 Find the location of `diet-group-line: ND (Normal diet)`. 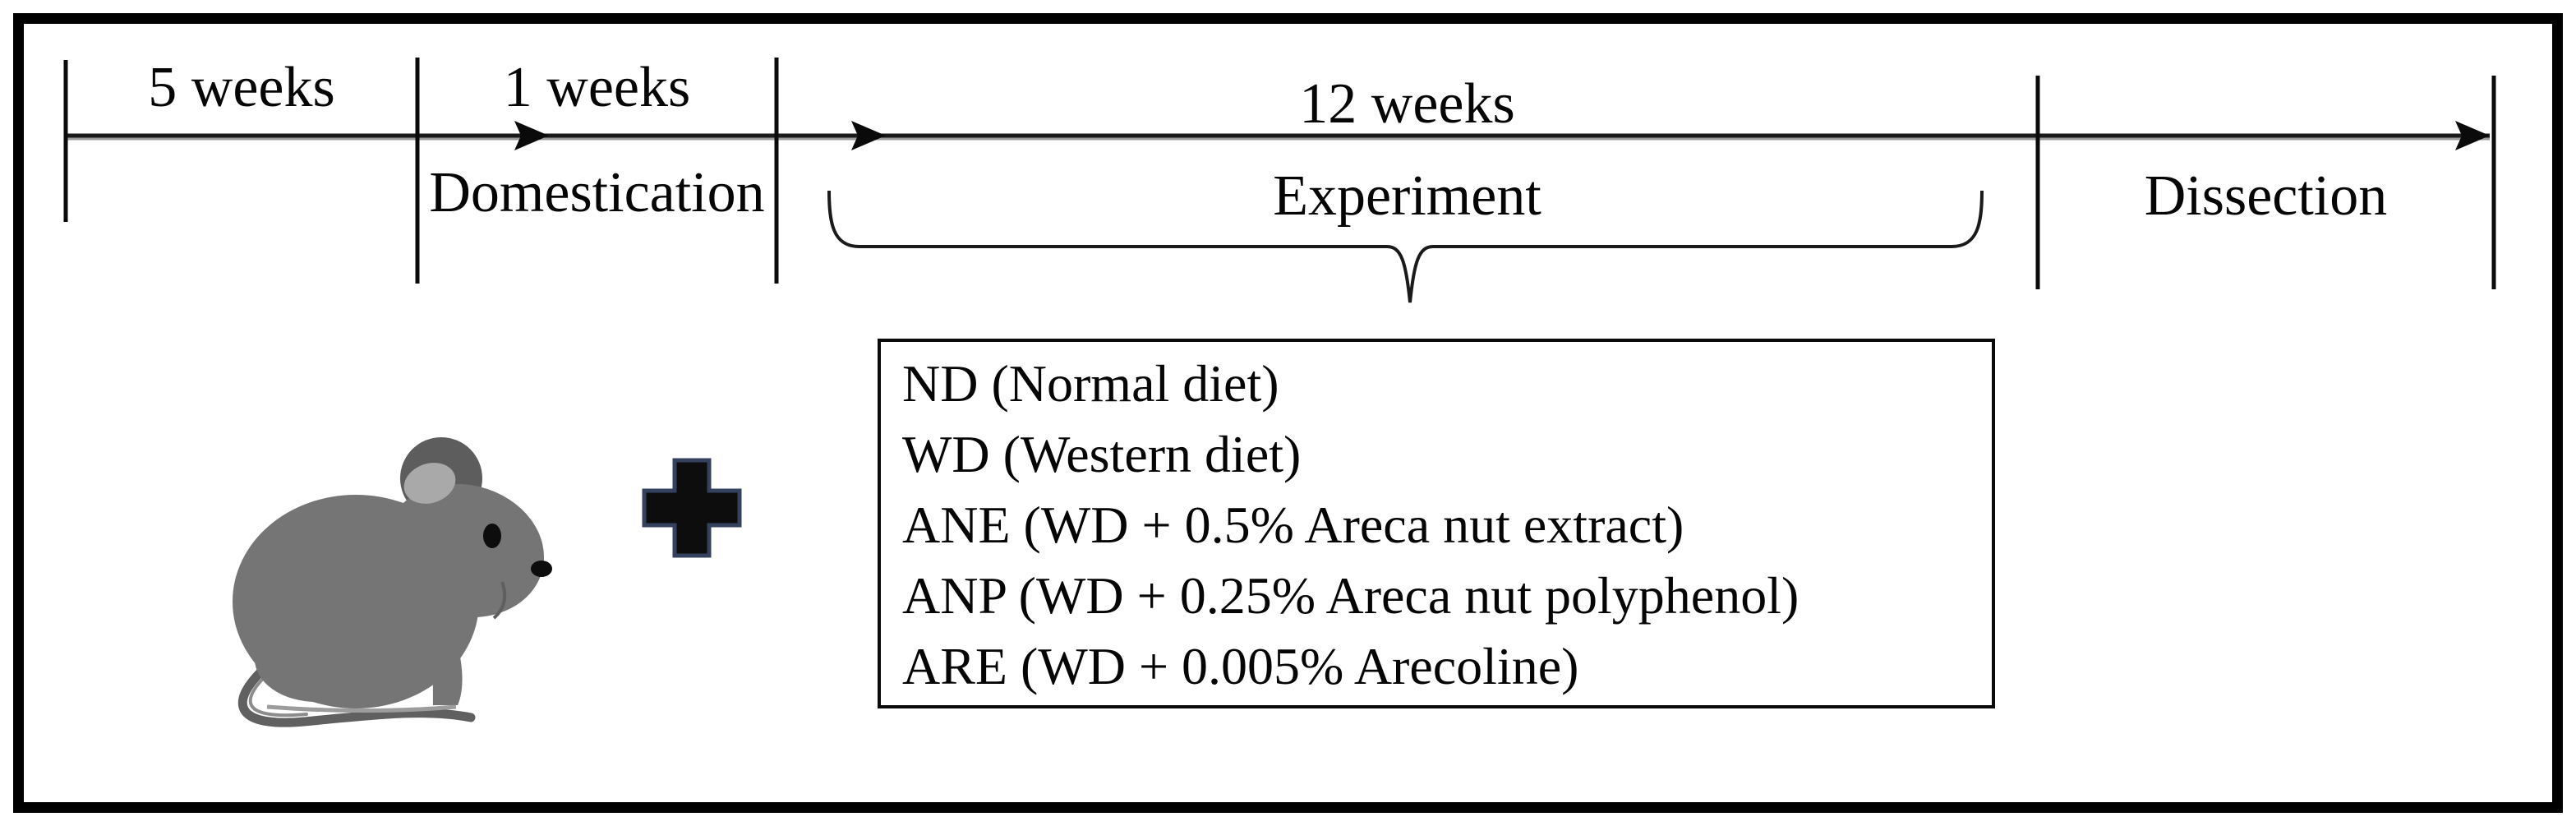

diet-group-line: ND (Normal diet) is located at coordinates (1090, 383).